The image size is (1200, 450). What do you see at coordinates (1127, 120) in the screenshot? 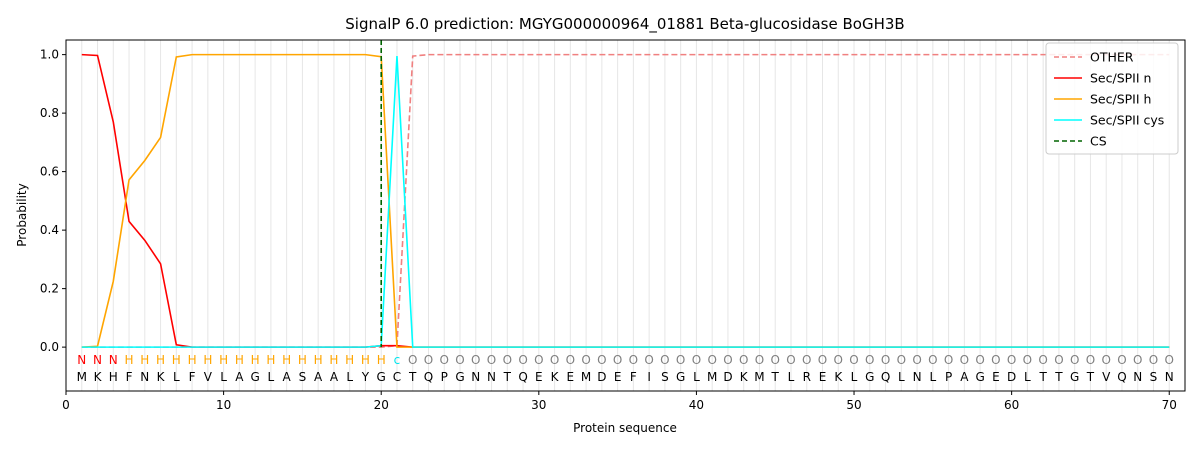
I see `legend-label: Sec/SPII cys` at bounding box center [1127, 120].